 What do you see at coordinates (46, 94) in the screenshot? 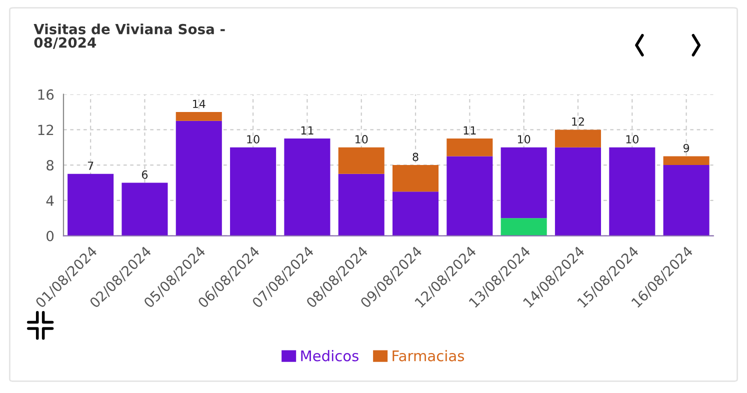
I see `y-tick-label: 16` at bounding box center [46, 94].